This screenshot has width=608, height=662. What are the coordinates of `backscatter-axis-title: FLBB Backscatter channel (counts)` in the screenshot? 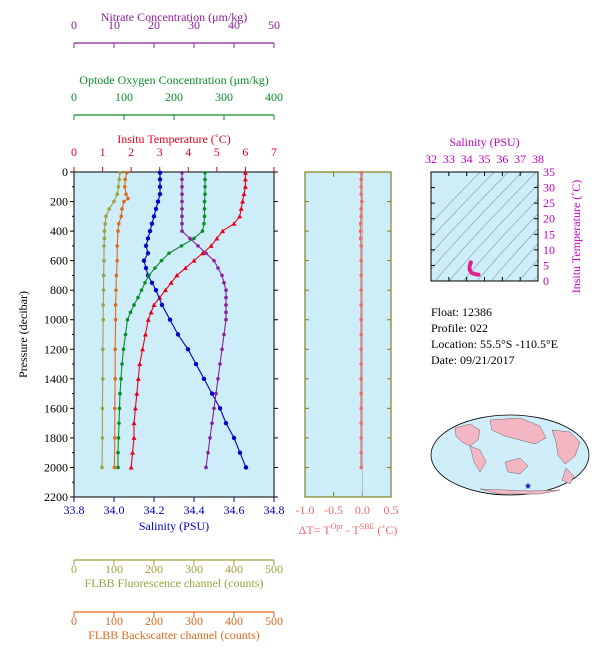 It's located at (174, 635).